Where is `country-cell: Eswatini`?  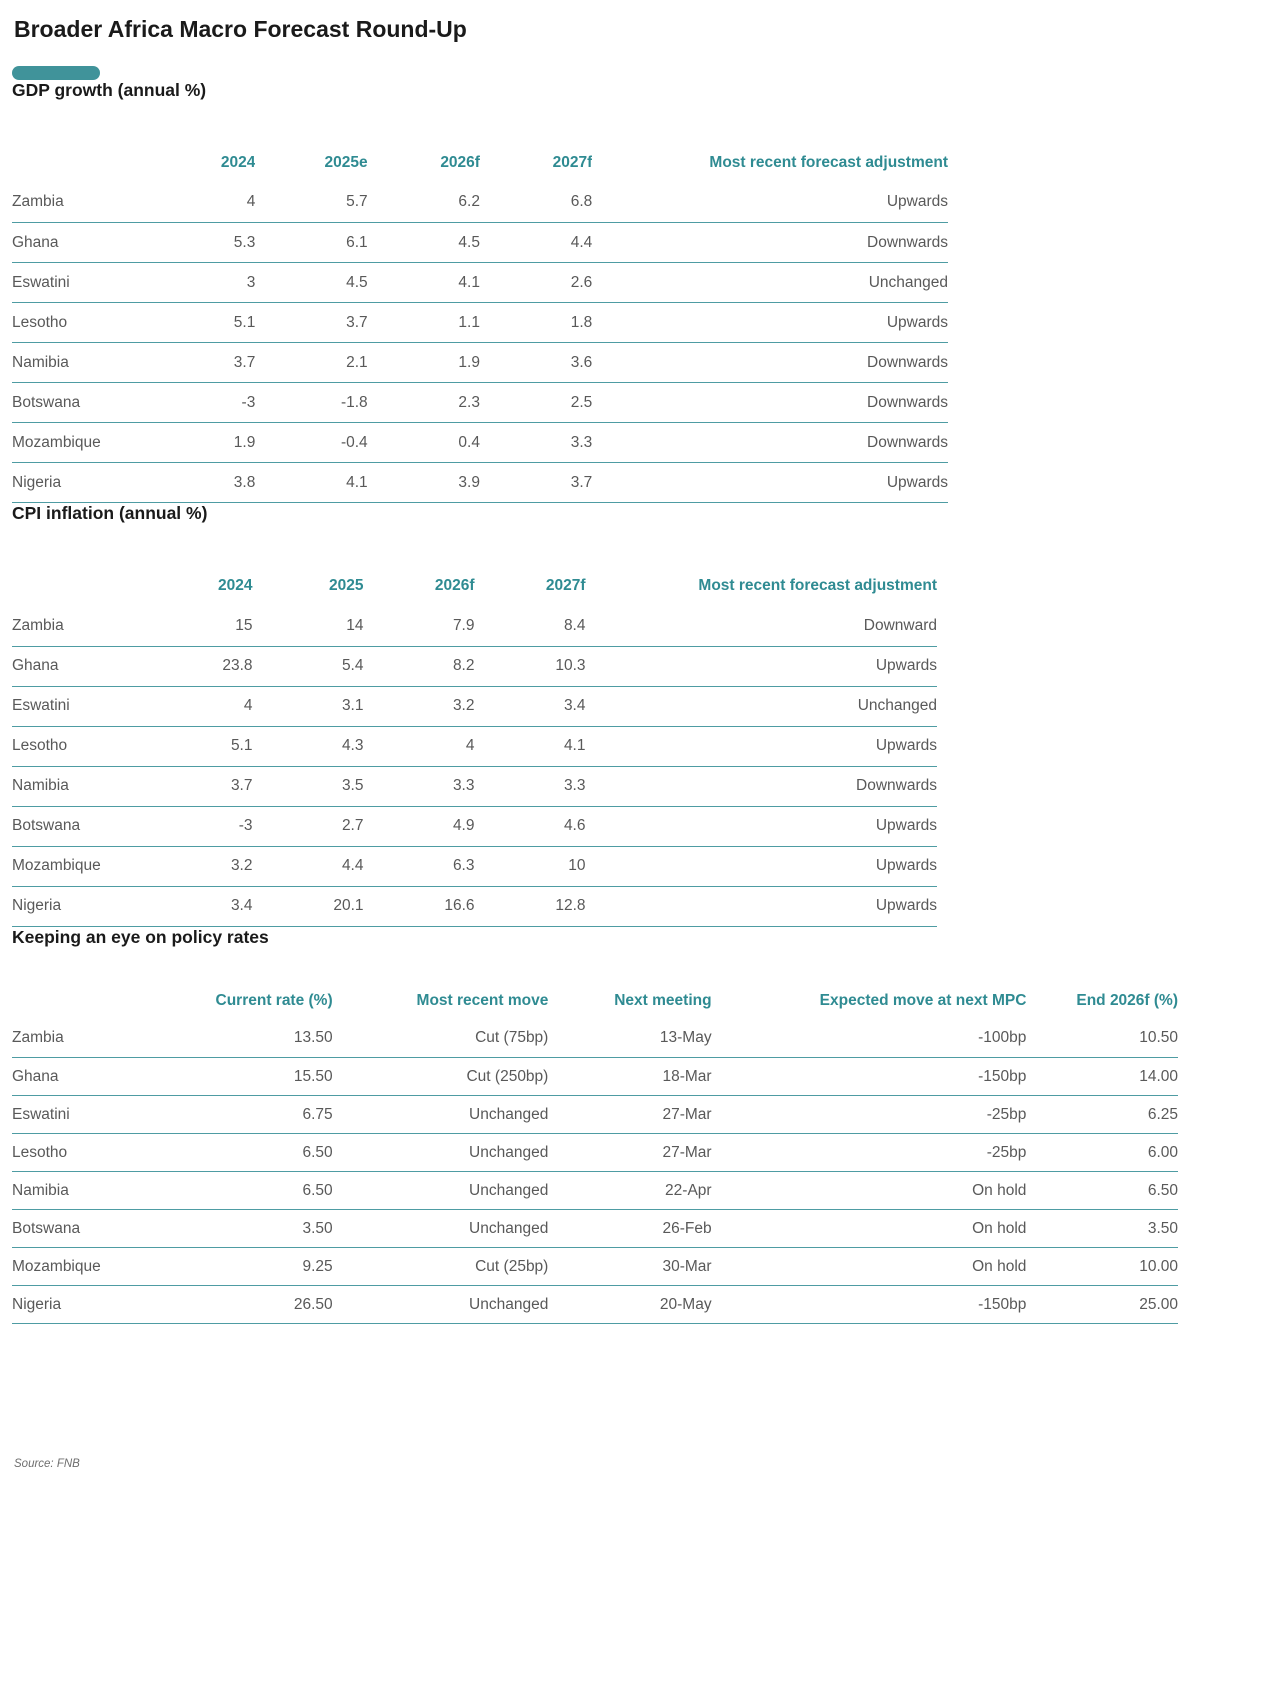 country-cell: Eswatini is located at coordinates (99, 283).